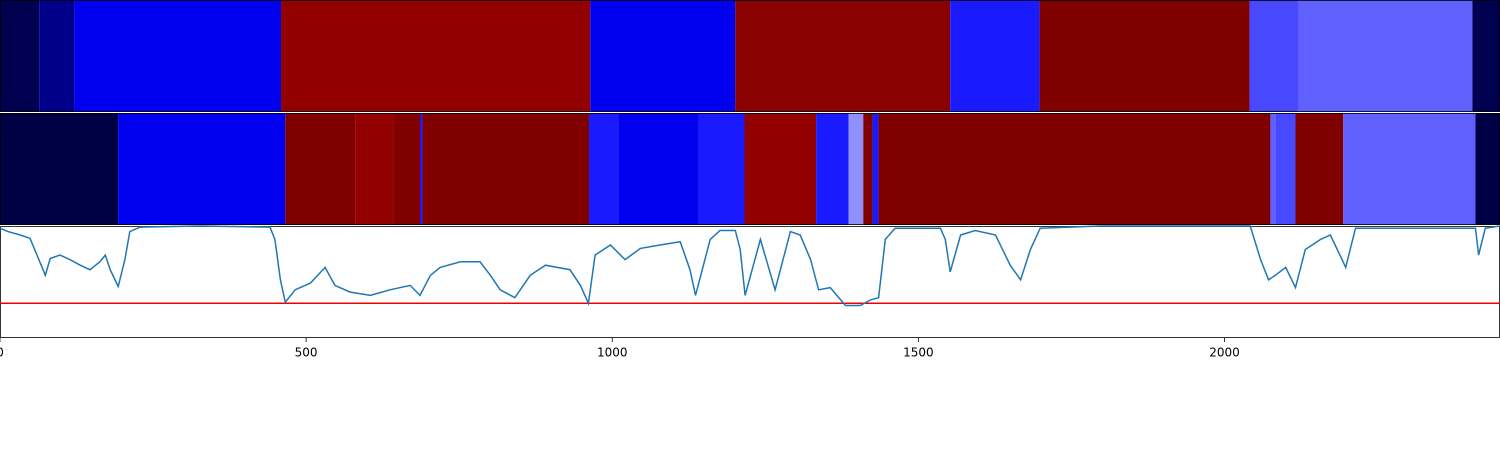  I want to click on x-tick-label: 0, so click(2, 353).